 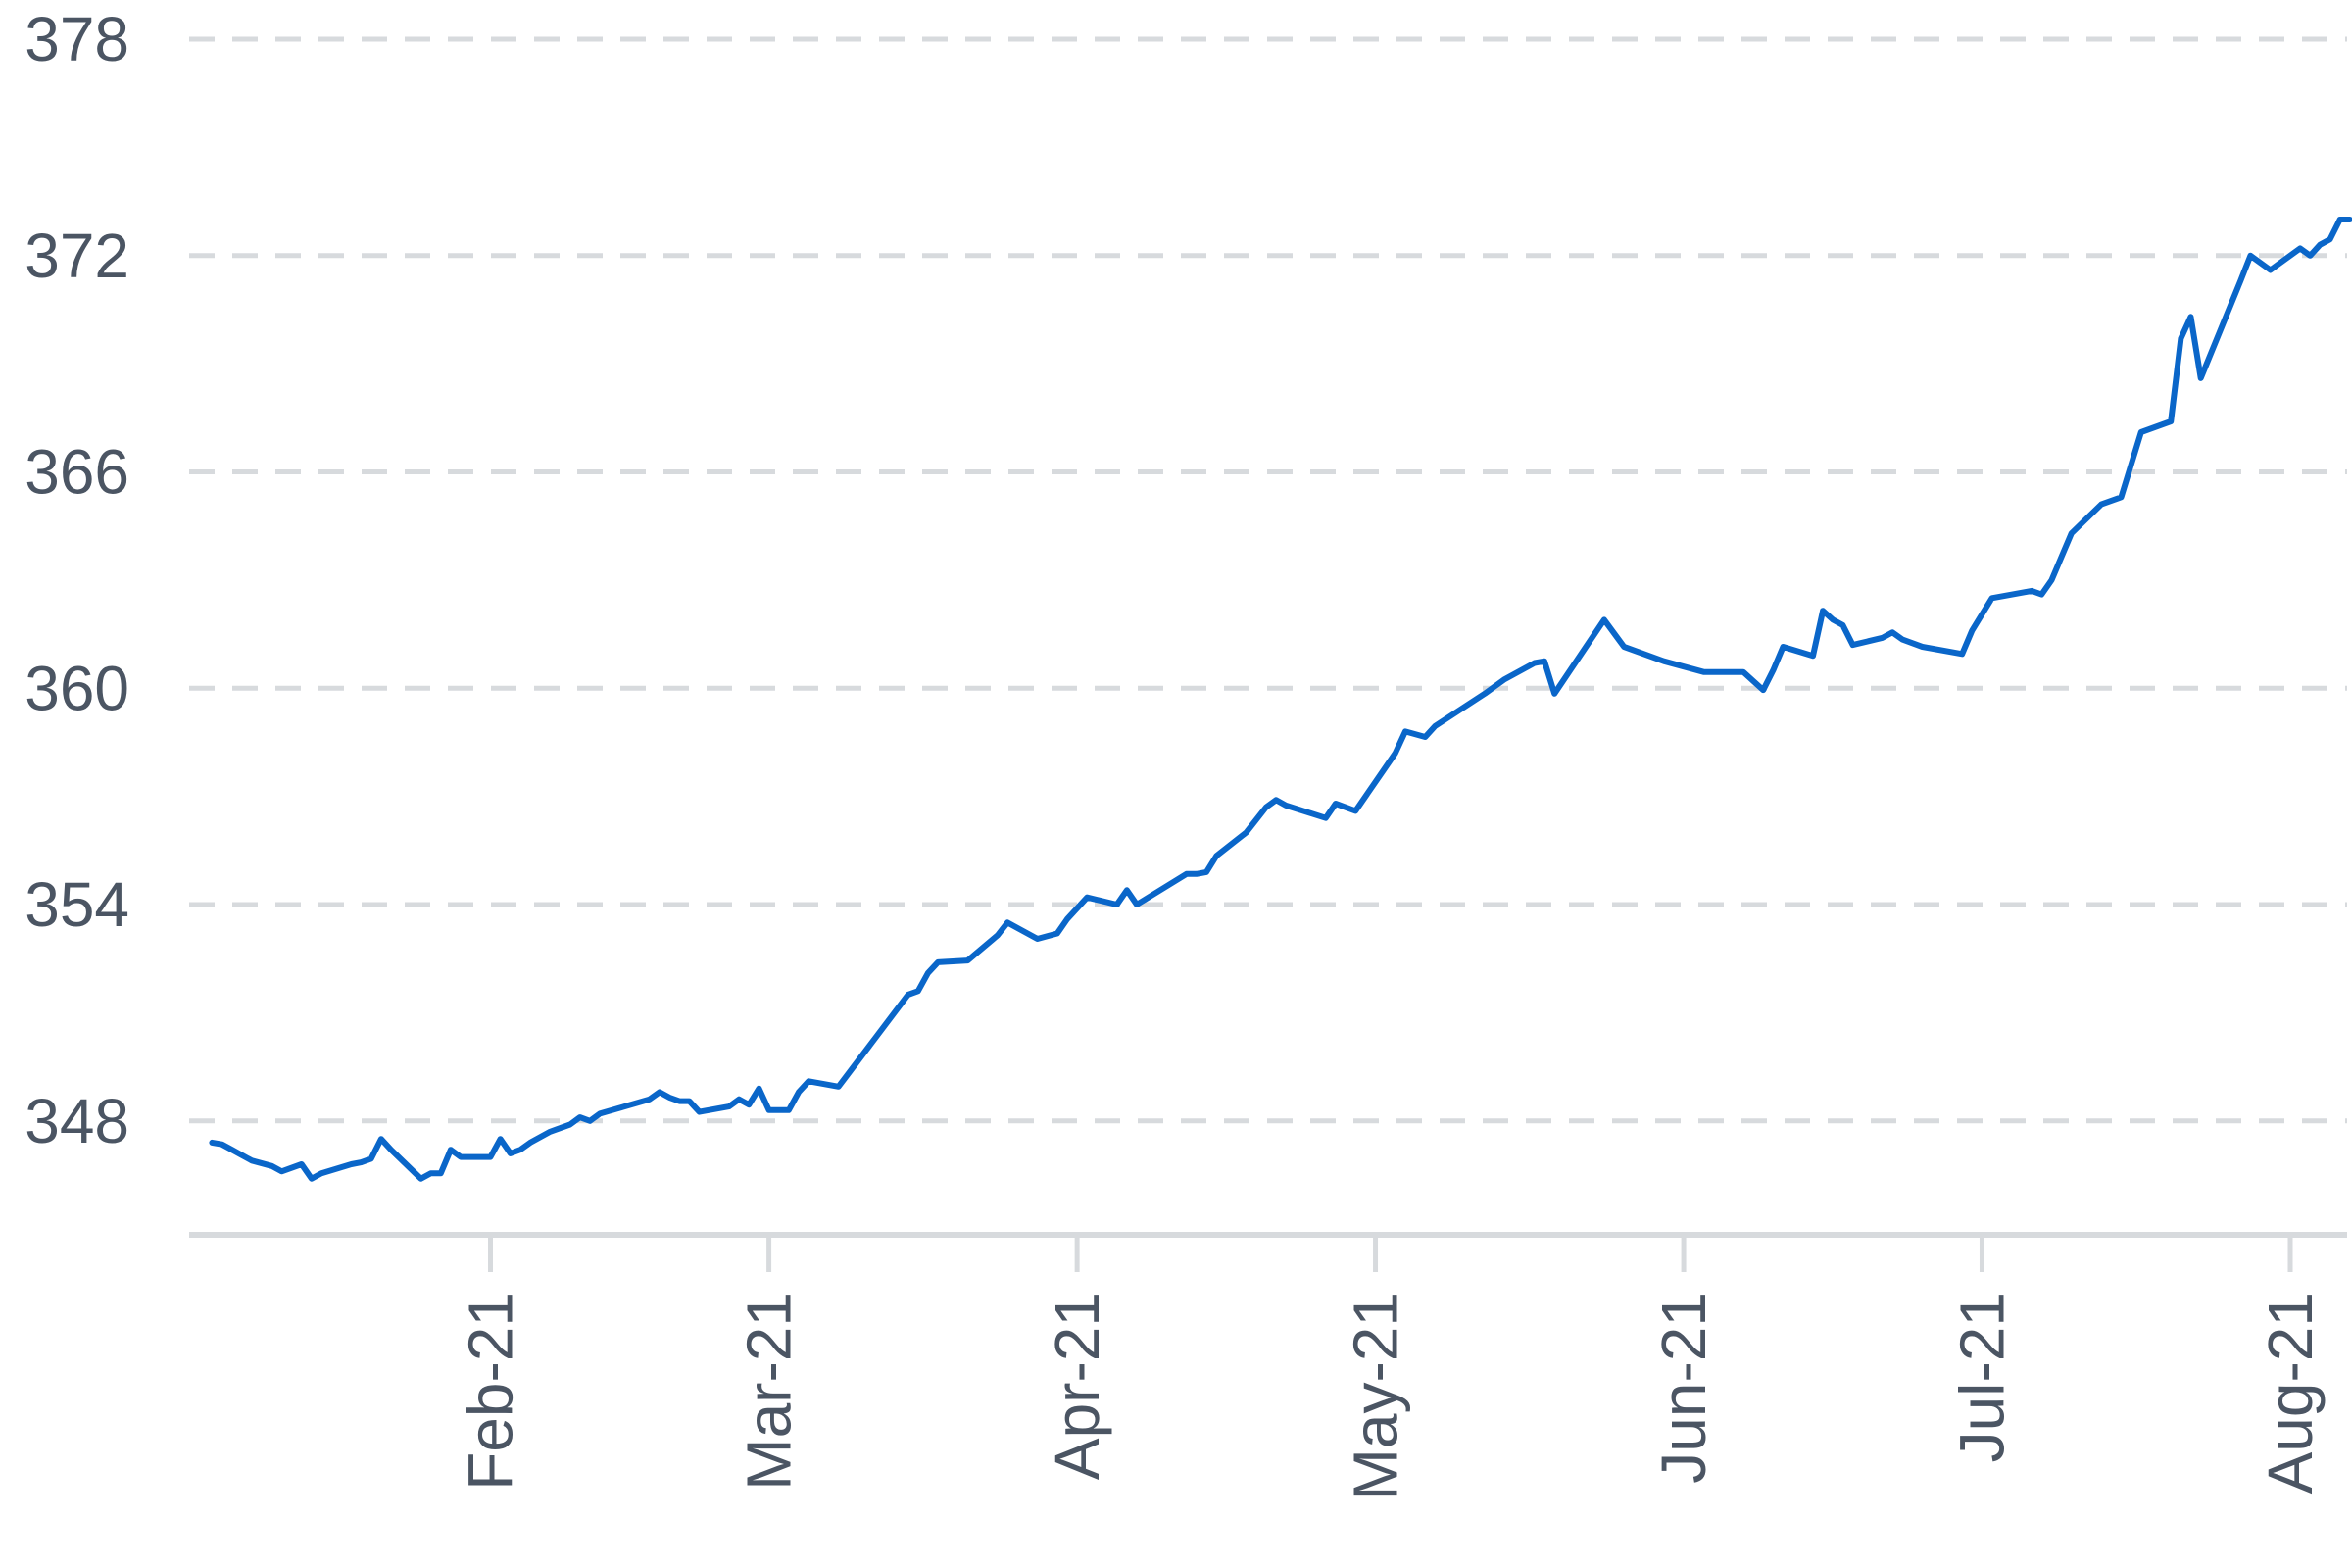 I want to click on x-tick-label: Mar-21, so click(x=769, y=1391).